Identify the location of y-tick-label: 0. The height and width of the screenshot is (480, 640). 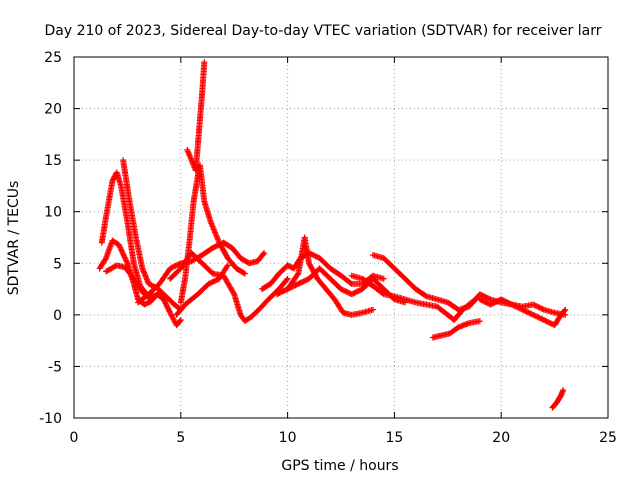
(57, 316).